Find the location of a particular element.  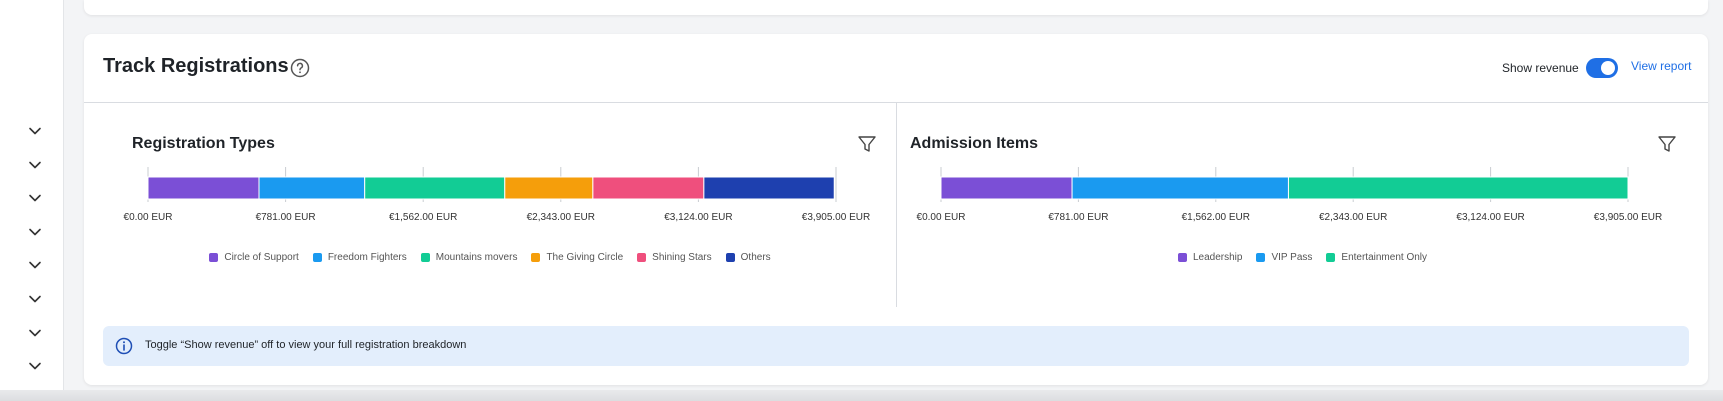

toggle-knob is located at coordinates (1608, 68).